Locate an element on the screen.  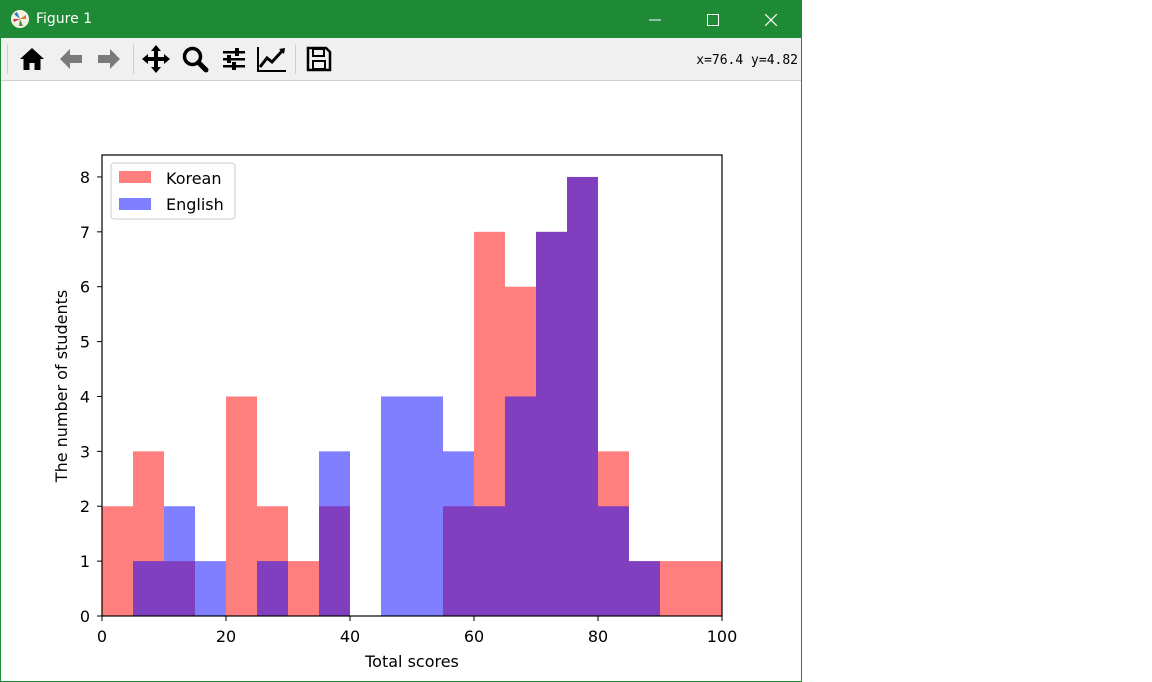
maximize-button is located at coordinates (713, 19).